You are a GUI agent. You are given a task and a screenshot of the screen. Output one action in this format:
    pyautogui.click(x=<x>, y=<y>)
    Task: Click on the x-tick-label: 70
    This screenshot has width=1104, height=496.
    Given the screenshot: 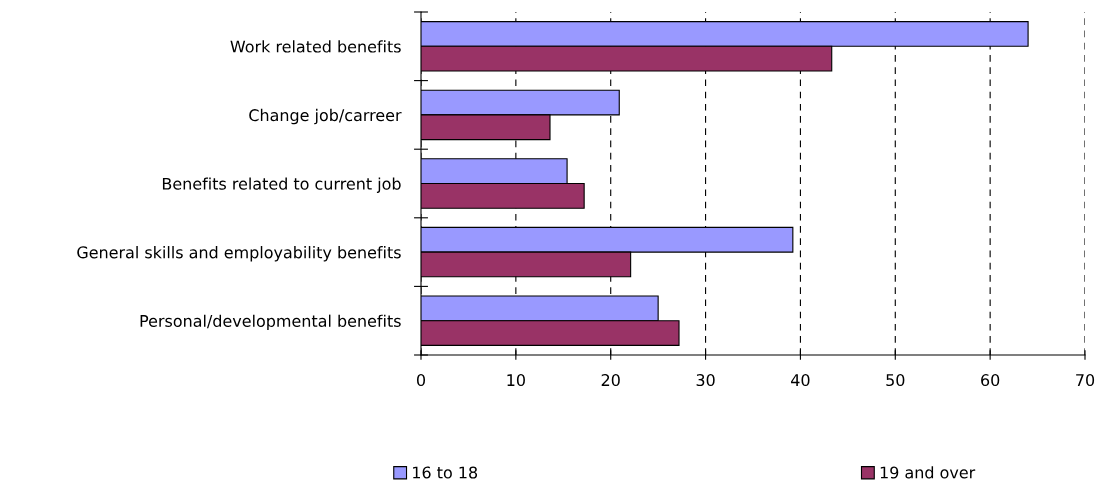 What is the action you would take?
    pyautogui.click(x=1085, y=380)
    